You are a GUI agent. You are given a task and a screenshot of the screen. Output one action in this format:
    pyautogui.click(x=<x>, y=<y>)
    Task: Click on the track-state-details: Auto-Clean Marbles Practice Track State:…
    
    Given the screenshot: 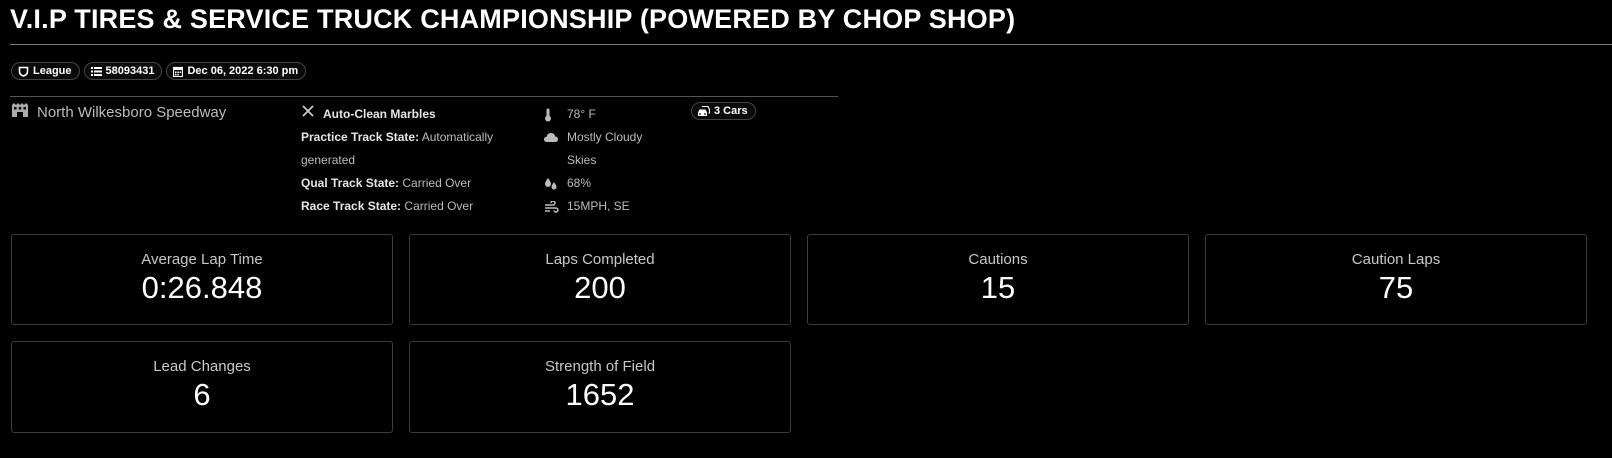 What is the action you would take?
    pyautogui.click(x=410, y=160)
    